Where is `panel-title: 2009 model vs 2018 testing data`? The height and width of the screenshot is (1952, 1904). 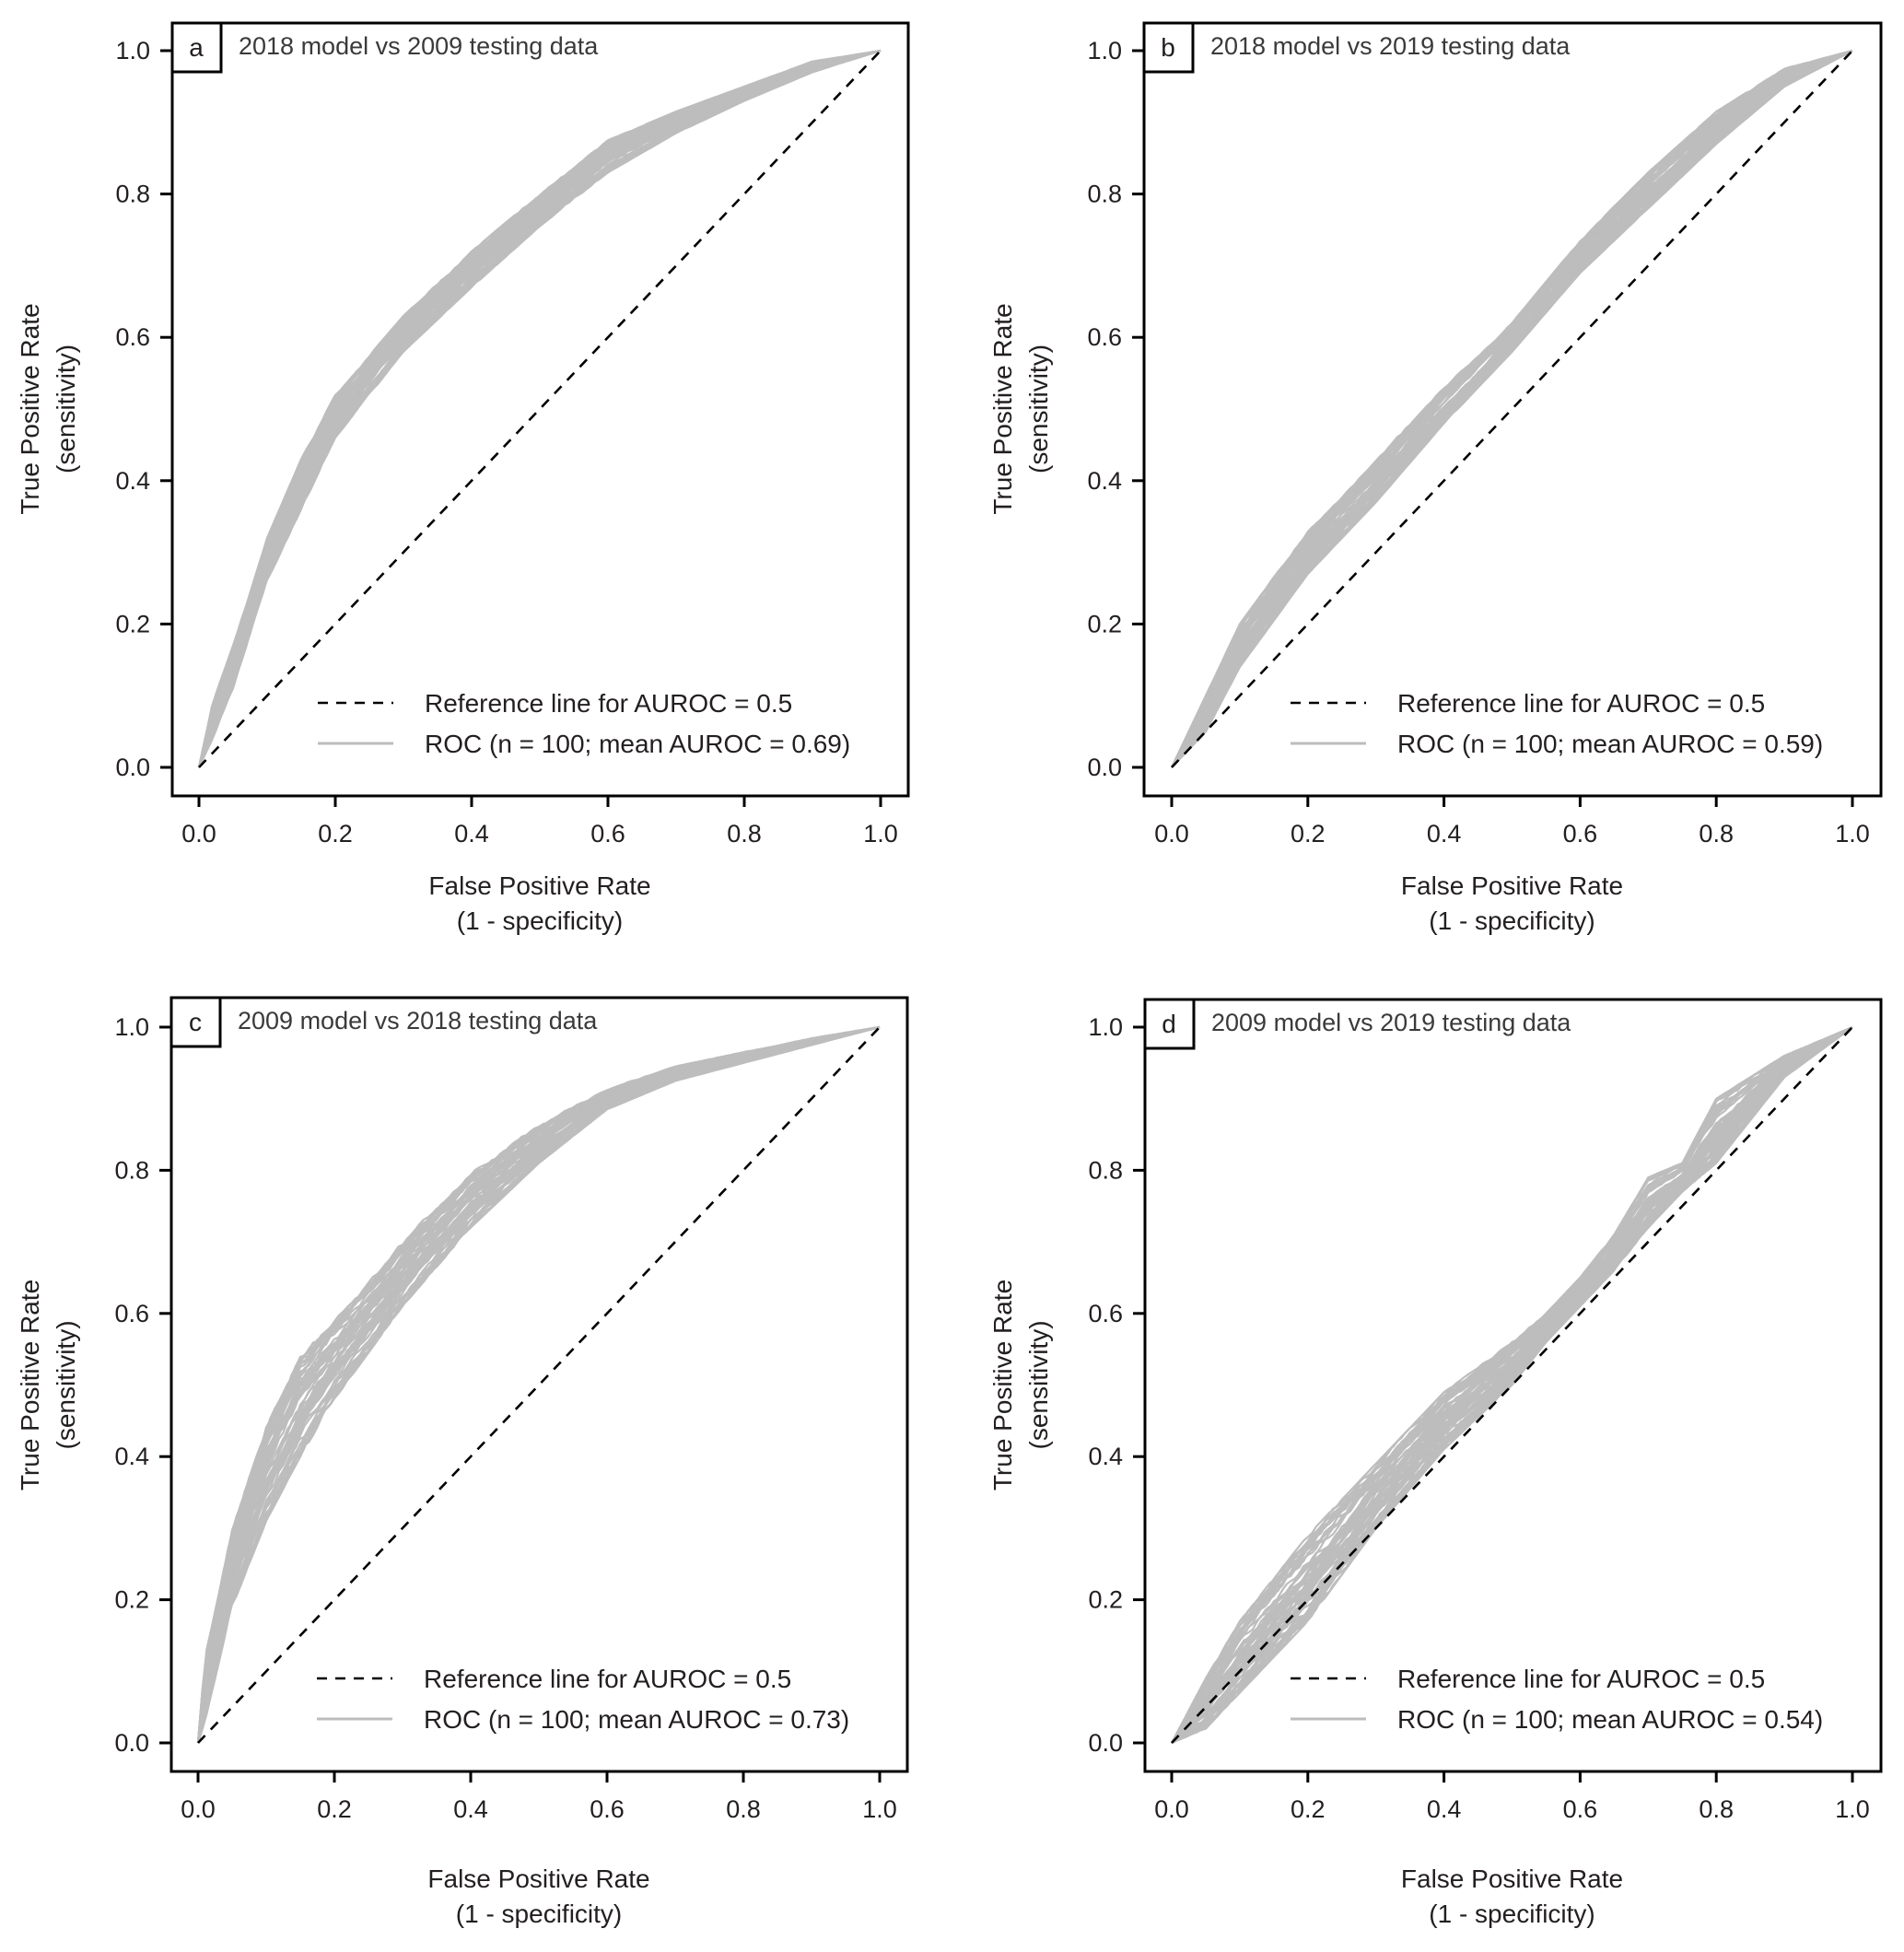 panel-title: 2009 model vs 2018 testing data is located at coordinates (418, 1020).